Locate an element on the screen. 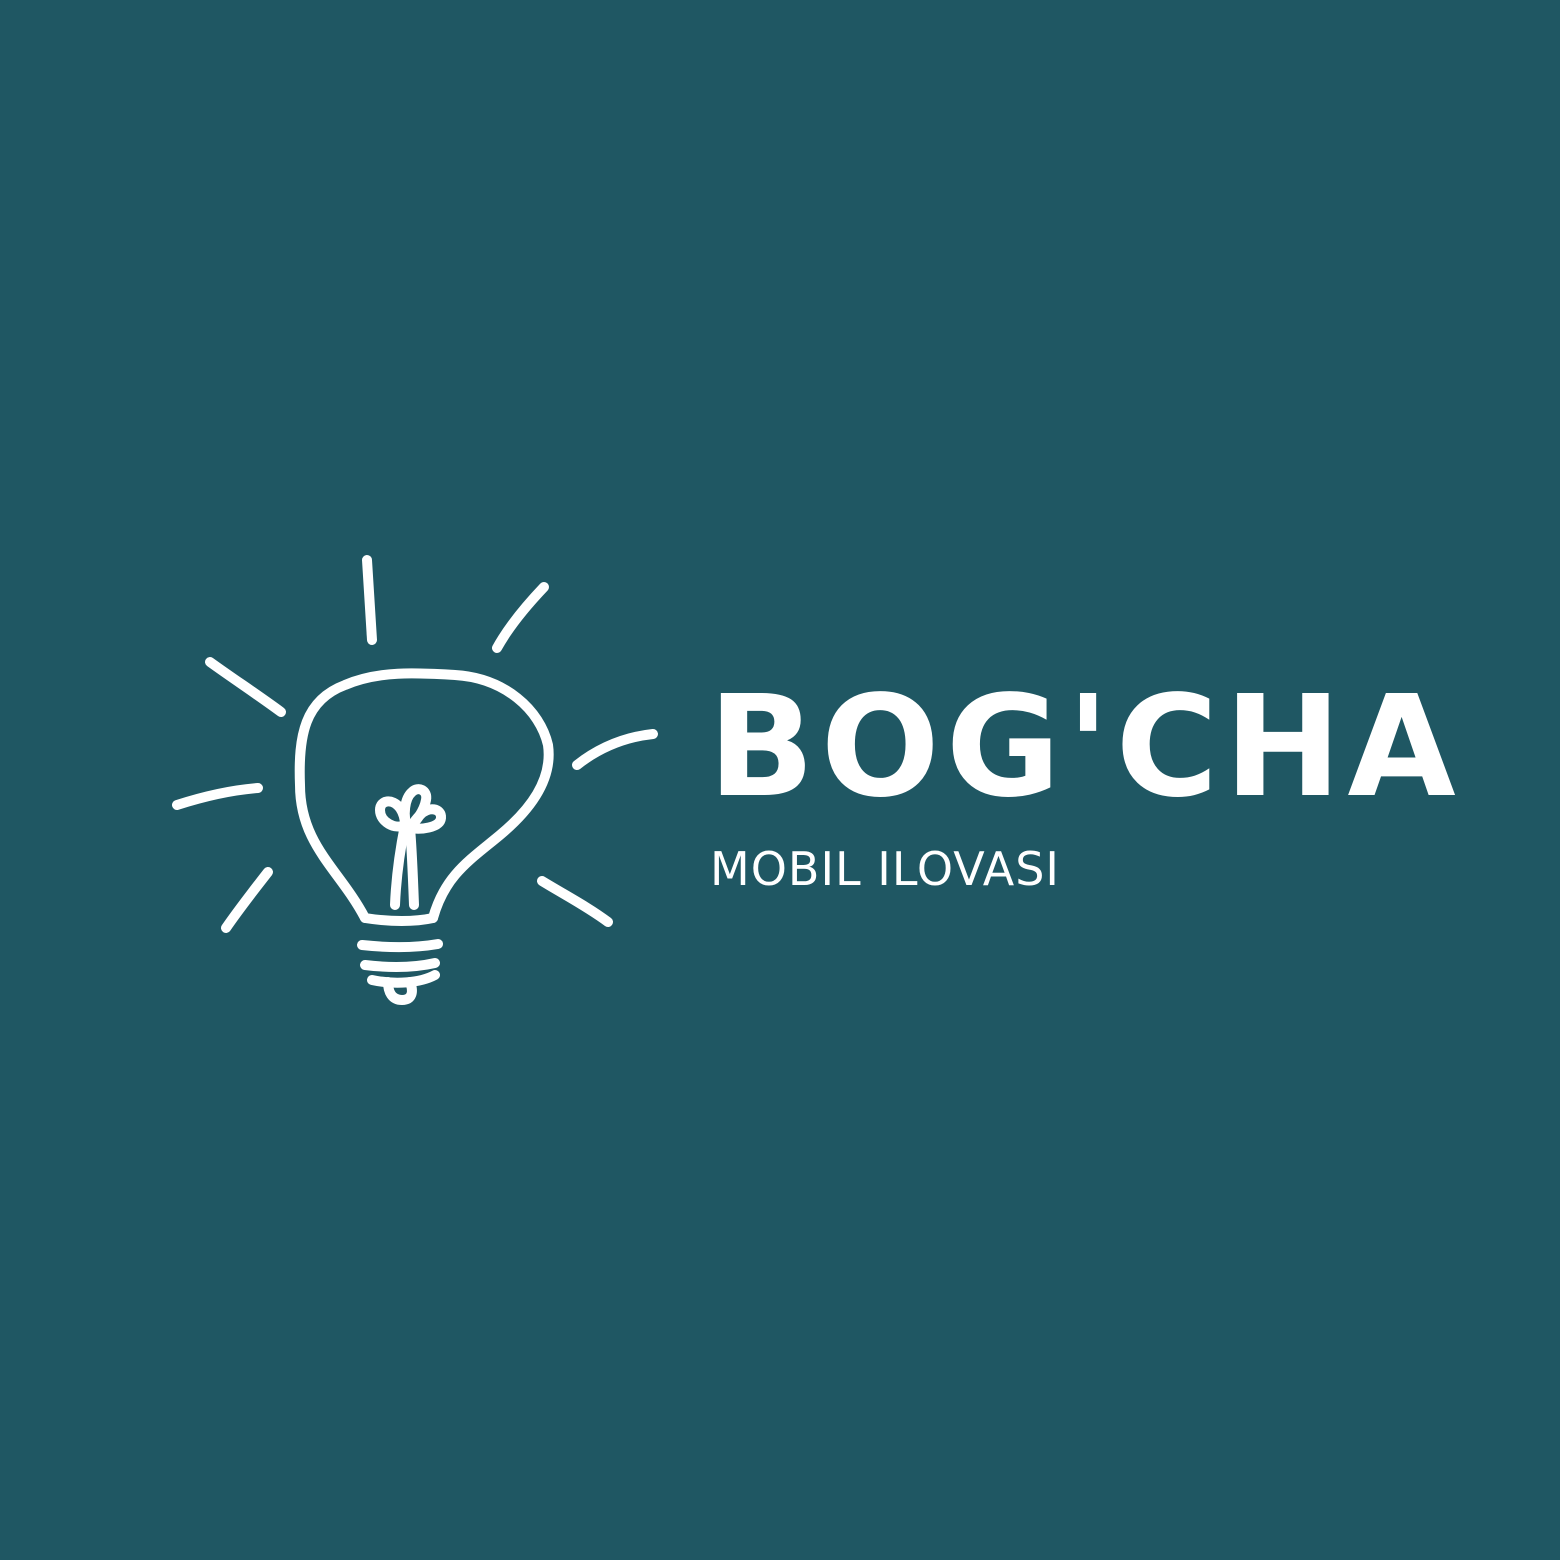 This screenshot has width=1560, height=1560. brand-title: BOG'CHA is located at coordinates (1085, 747).